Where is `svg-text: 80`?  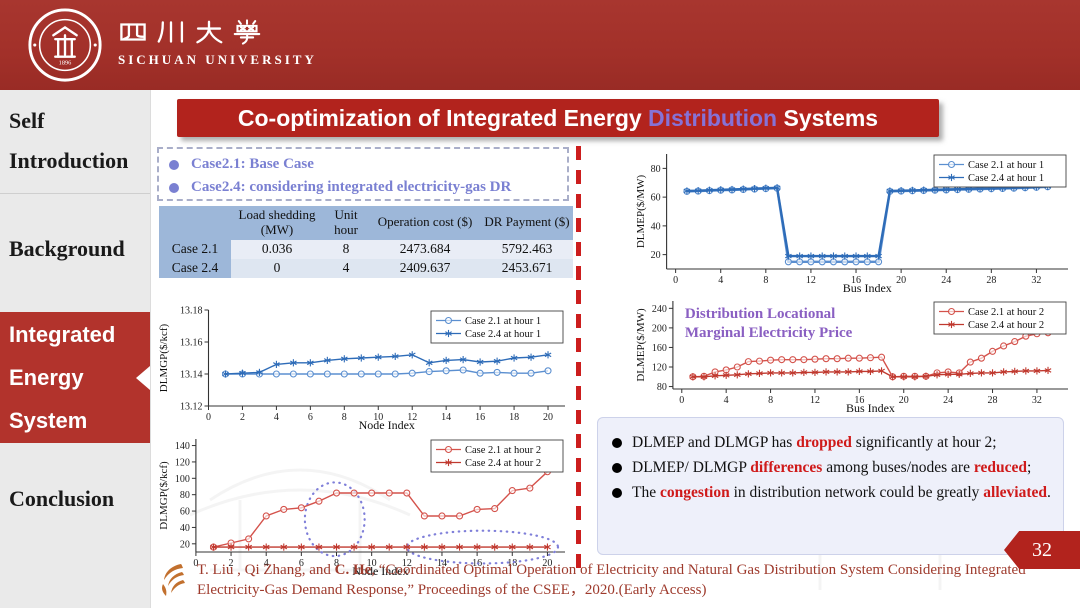 svg-text: 80 is located at coordinates (185, 495).